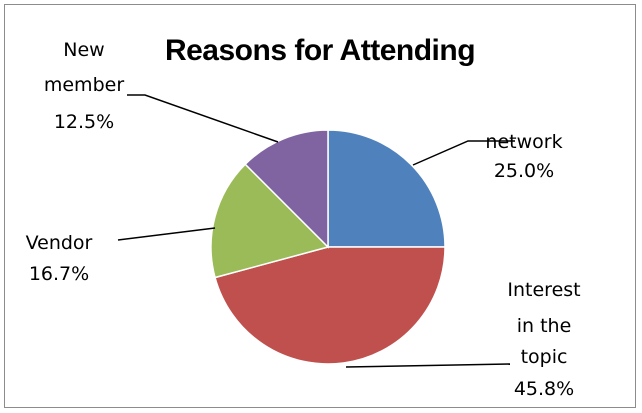  Describe the element at coordinates (428, 365) in the screenshot. I see `leader-line-interest-in-the-topic` at that location.